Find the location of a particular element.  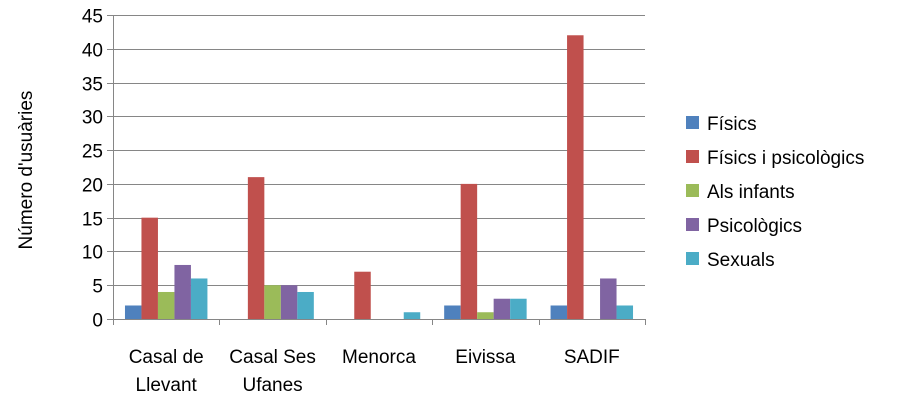

y-tick-label: 20 is located at coordinates (92, 186).